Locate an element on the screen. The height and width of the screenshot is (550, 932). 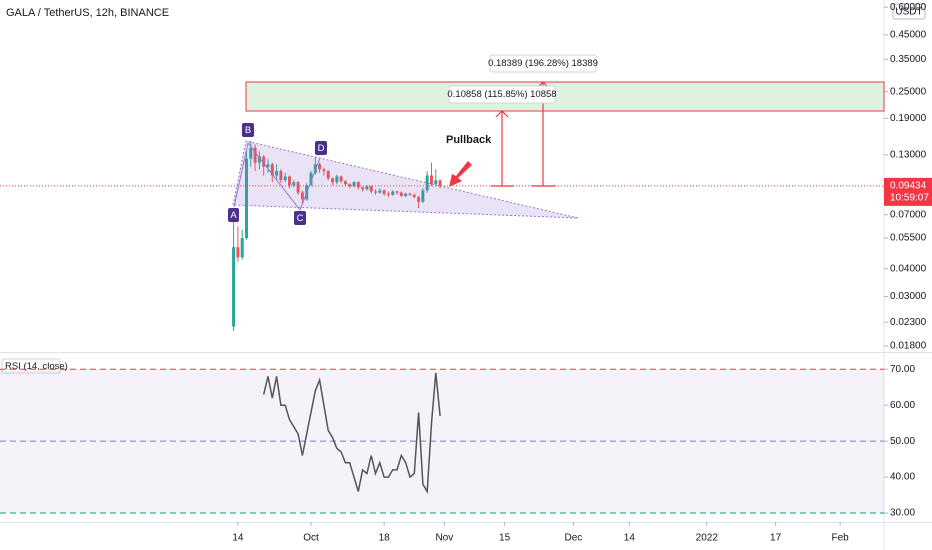
y-tick-label: 0.04000 is located at coordinates (908, 268).